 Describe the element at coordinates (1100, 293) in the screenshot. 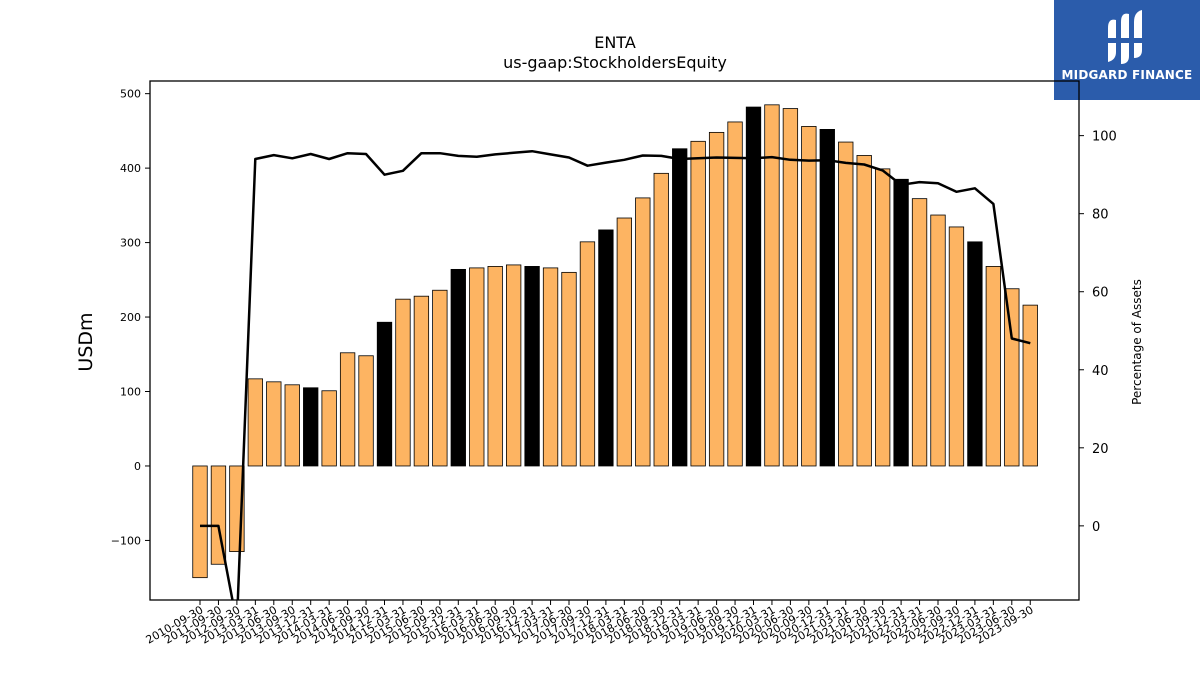

I see `y2-tick-label: 60` at that location.